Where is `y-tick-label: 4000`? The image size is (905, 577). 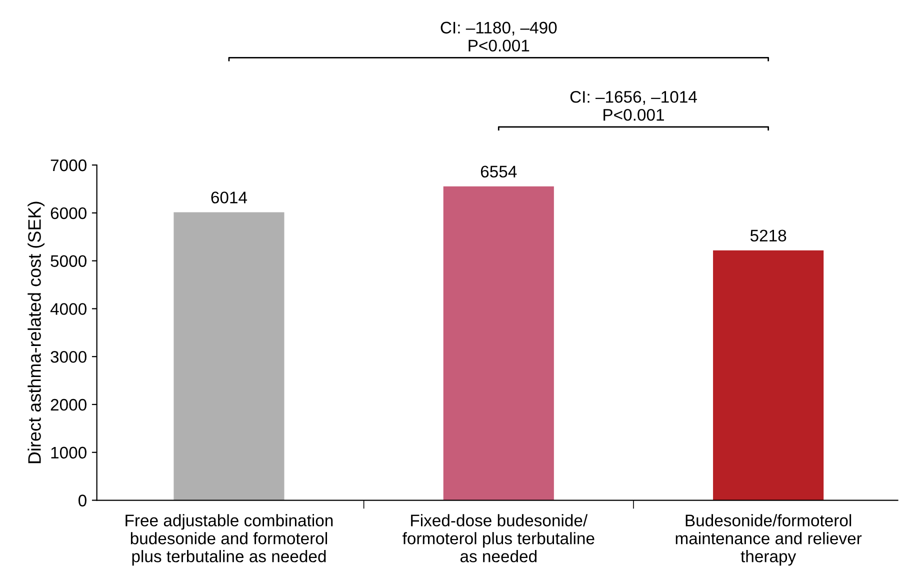
y-tick-label: 4000 is located at coordinates (68, 309).